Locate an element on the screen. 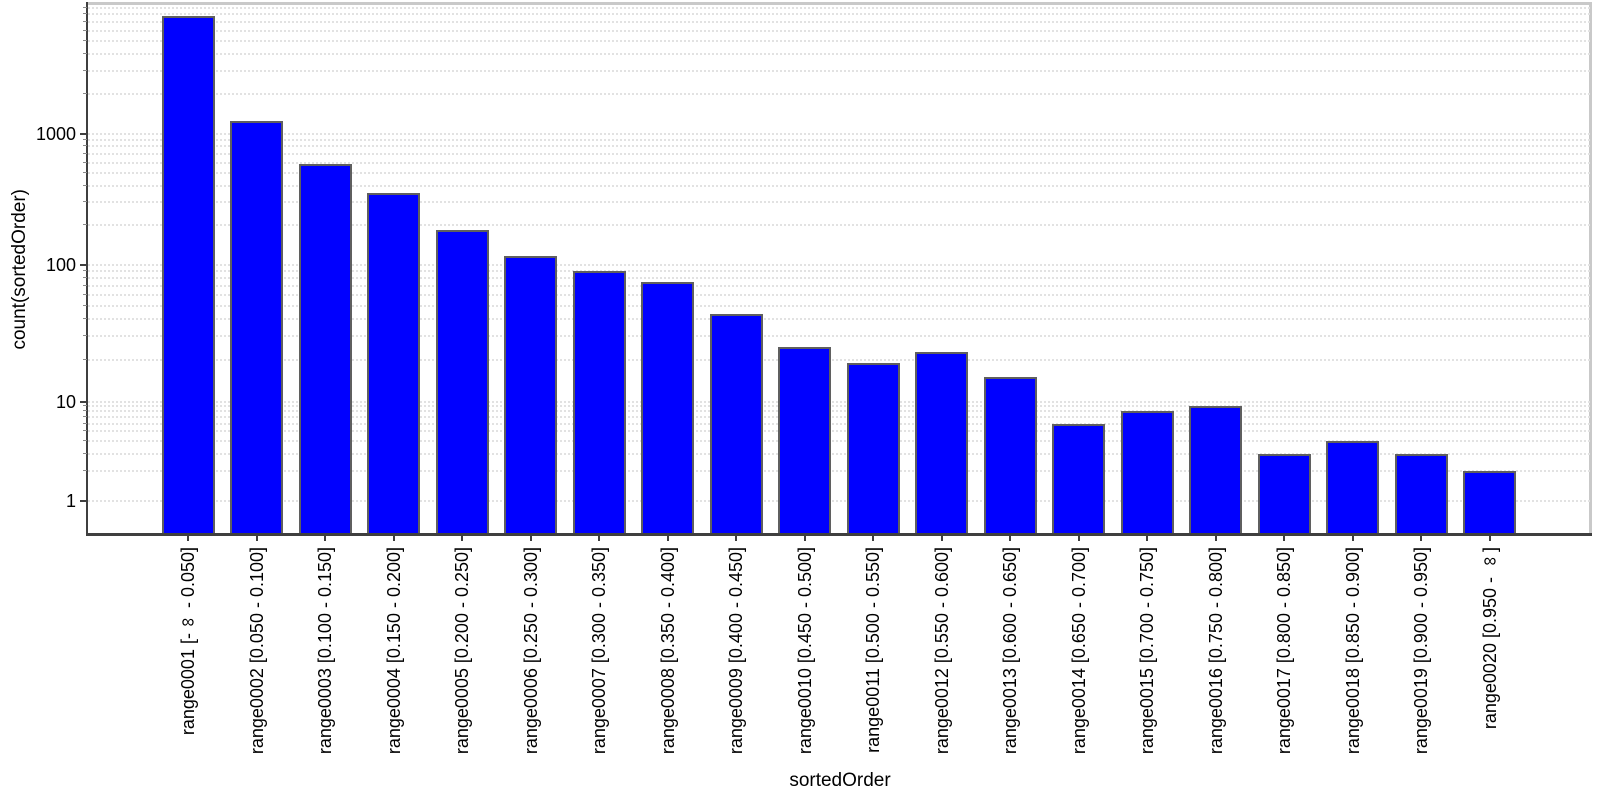  y-axis-title-box: count(sortedOrder) is located at coordinates (20, 269).